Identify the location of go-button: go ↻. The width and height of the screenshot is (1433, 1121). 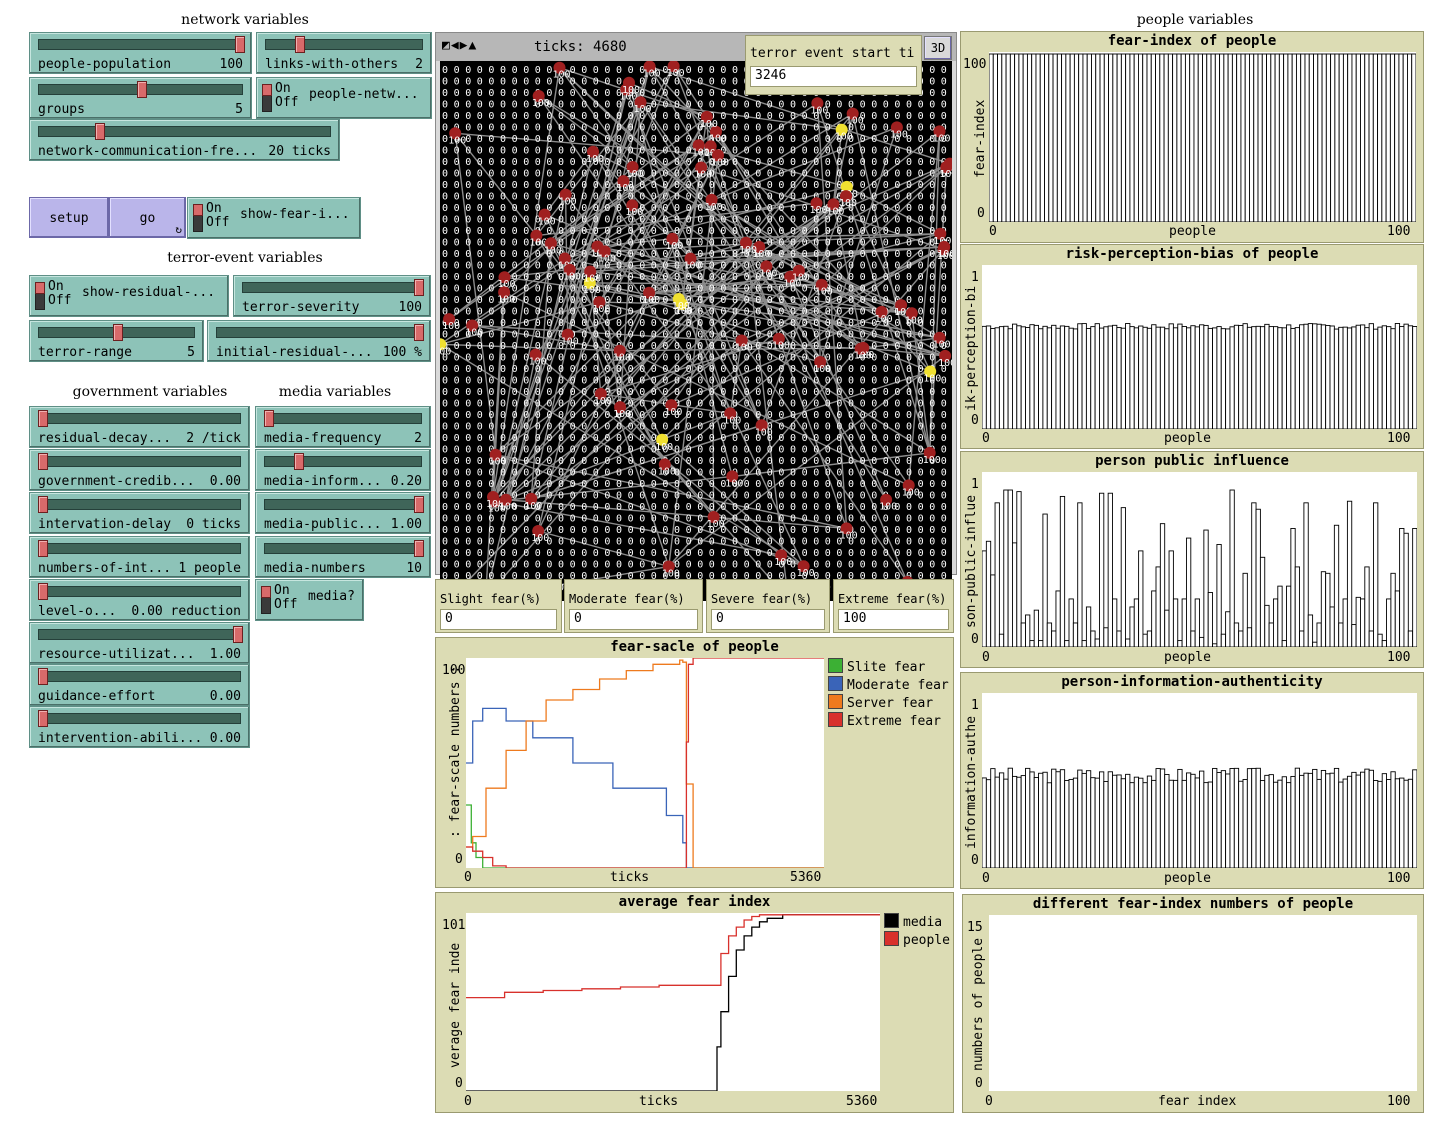
(147, 217).